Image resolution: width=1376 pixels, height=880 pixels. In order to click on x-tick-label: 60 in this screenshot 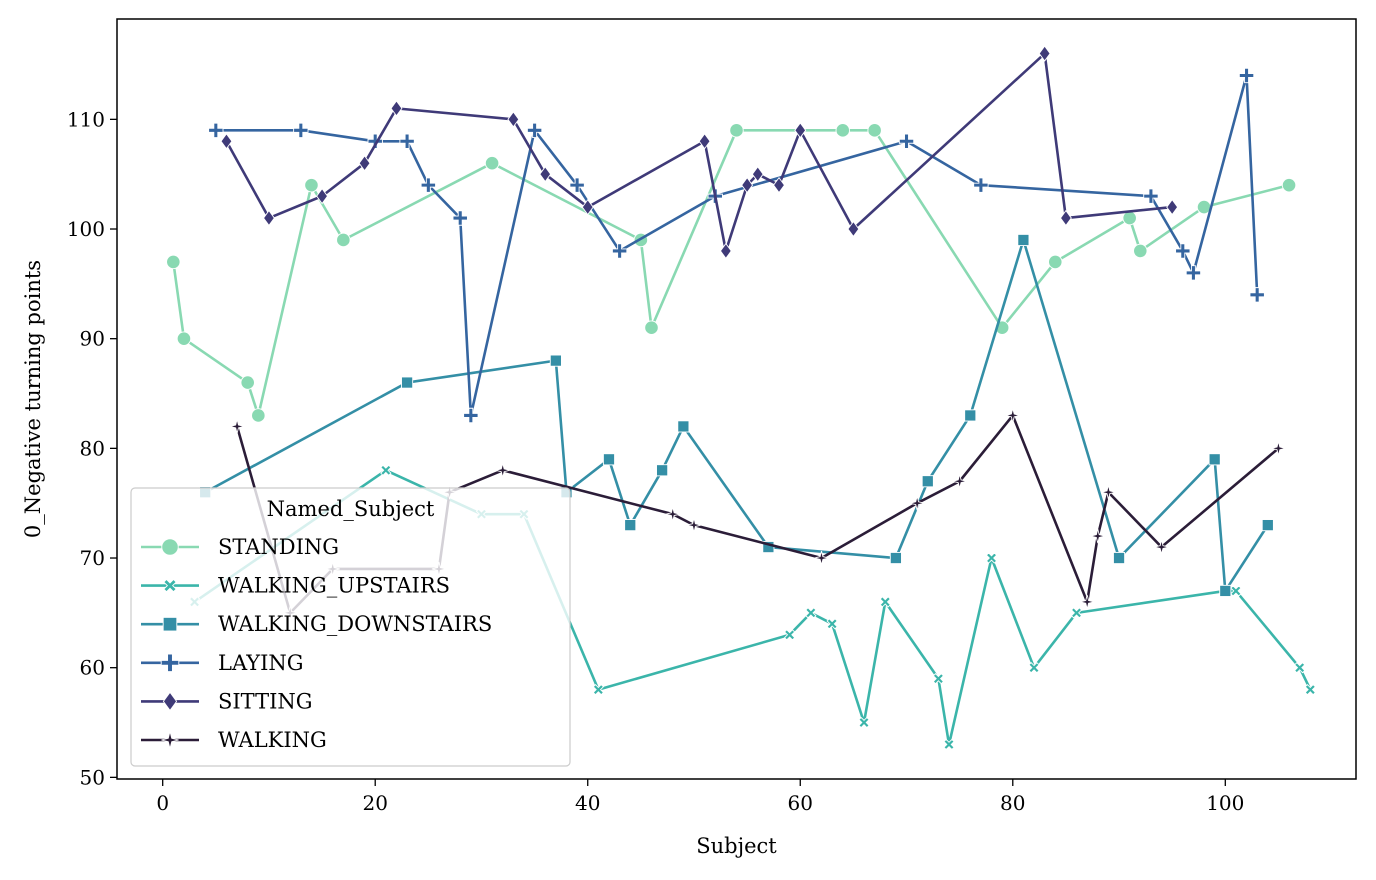, I will do `click(800, 803)`.